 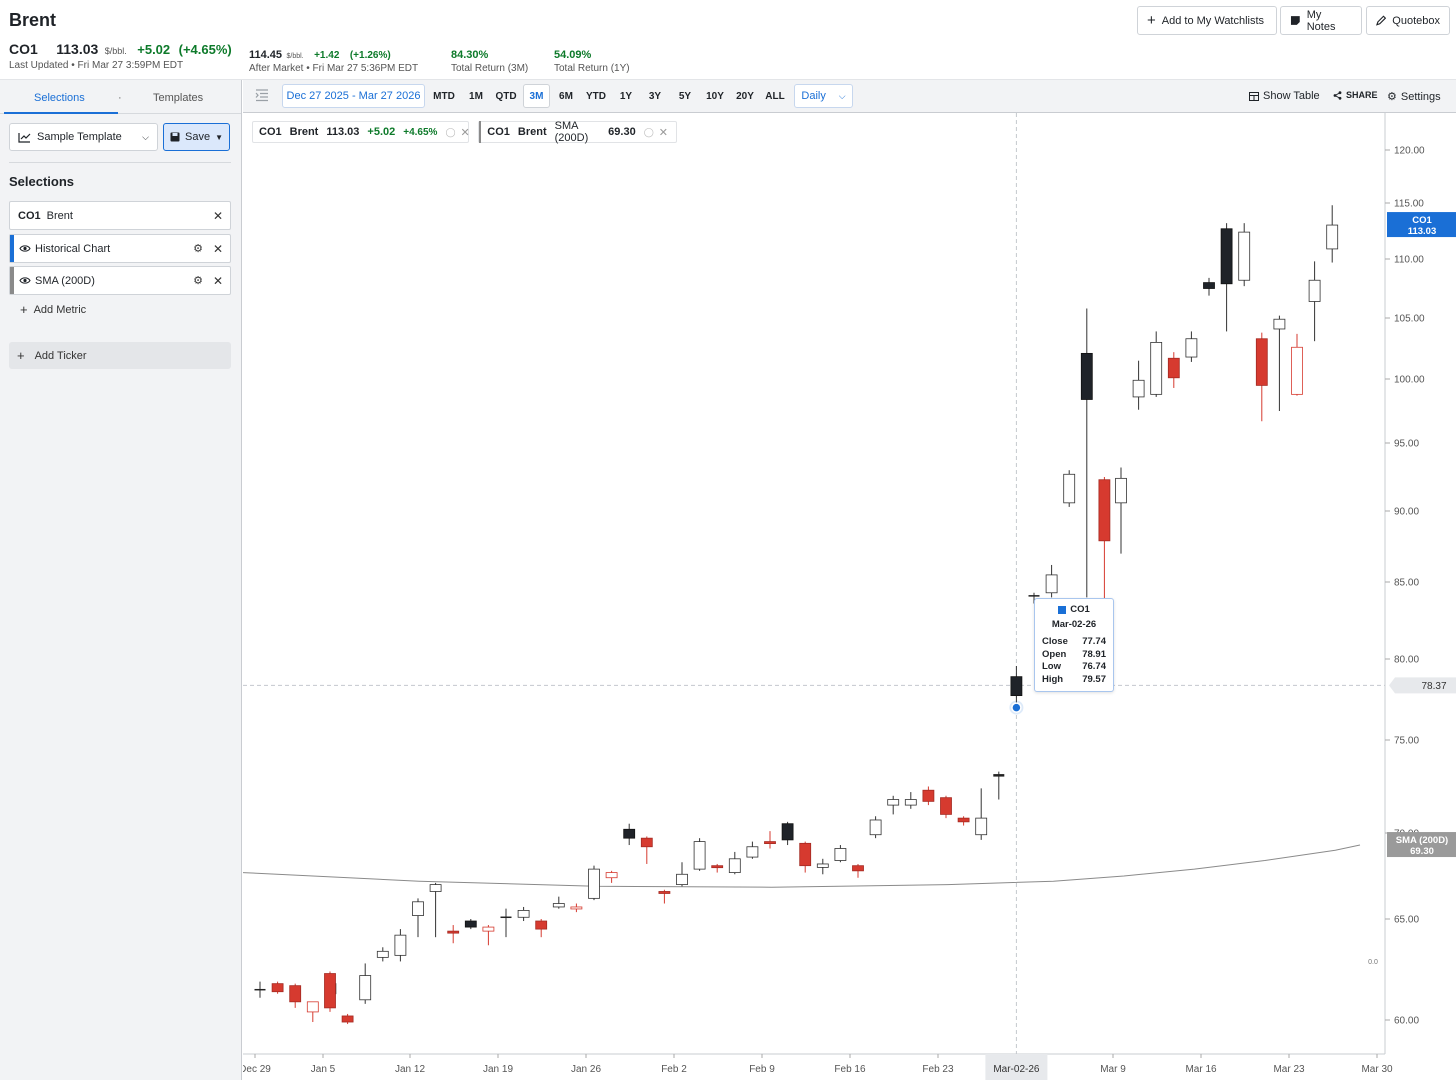 What do you see at coordinates (120, 248) in the screenshot?
I see `selection-item-historical-chart: Historical Chart ⚙ ✕` at bounding box center [120, 248].